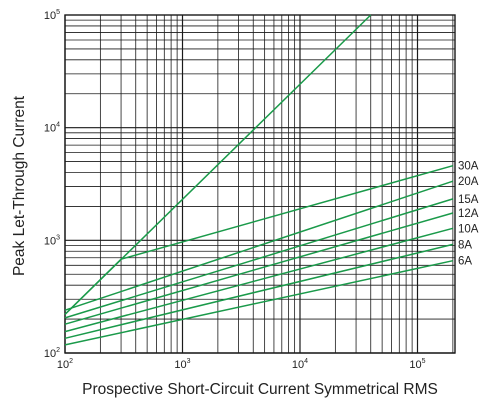  What do you see at coordinates (52, 240) in the screenshot?
I see `y-tick-label: 10³` at bounding box center [52, 240].